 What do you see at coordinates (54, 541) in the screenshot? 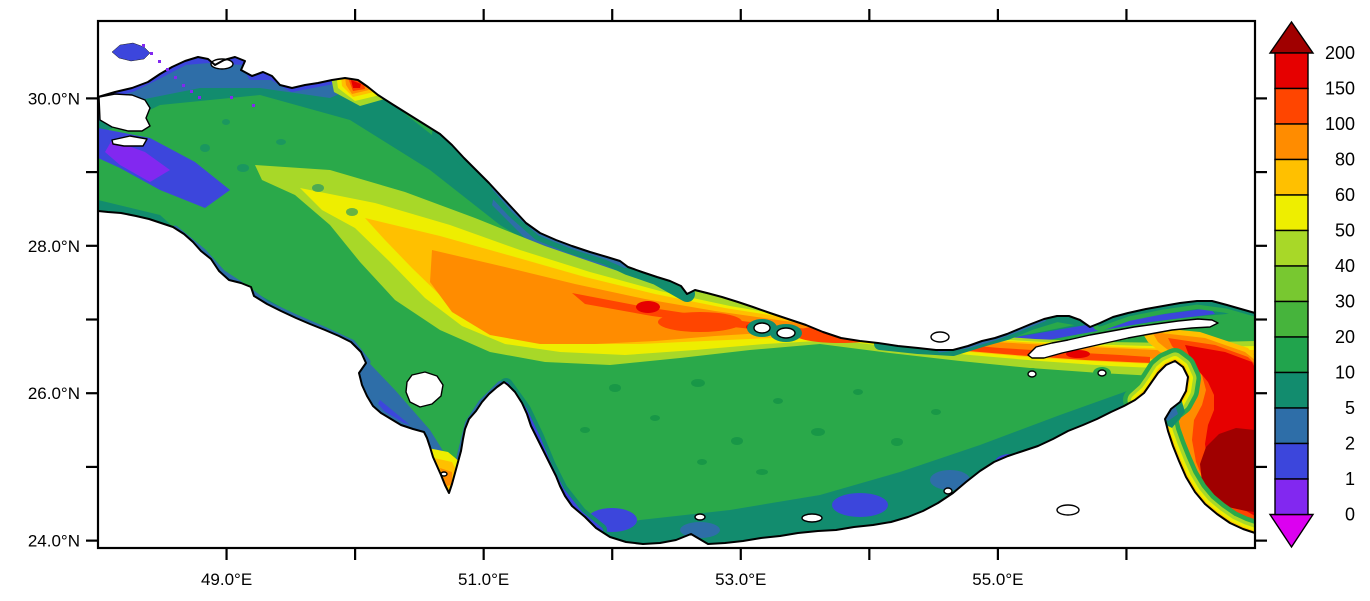
I see `y-tick-label: 24.0°N` at bounding box center [54, 541].